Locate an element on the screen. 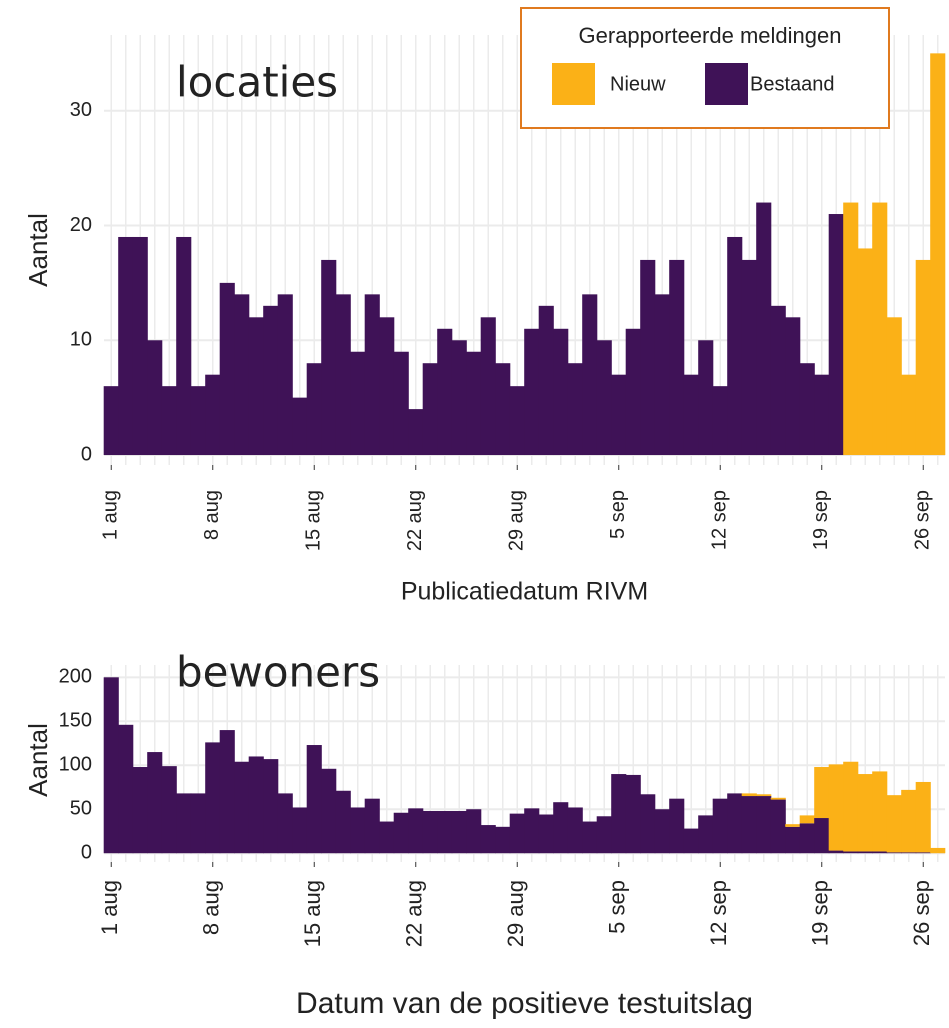  y-tick-label: 10 is located at coordinates (81, 340).